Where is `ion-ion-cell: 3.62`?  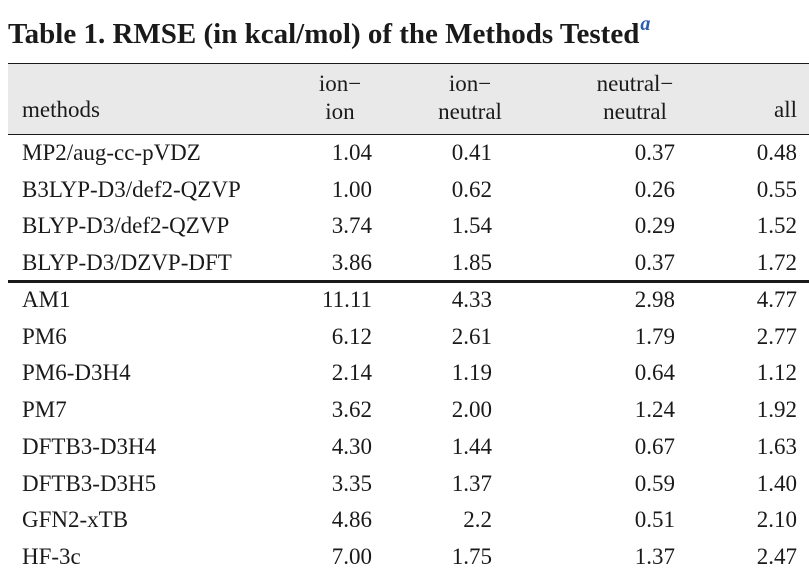
ion-ion-cell: 3.62 is located at coordinates (351, 410).